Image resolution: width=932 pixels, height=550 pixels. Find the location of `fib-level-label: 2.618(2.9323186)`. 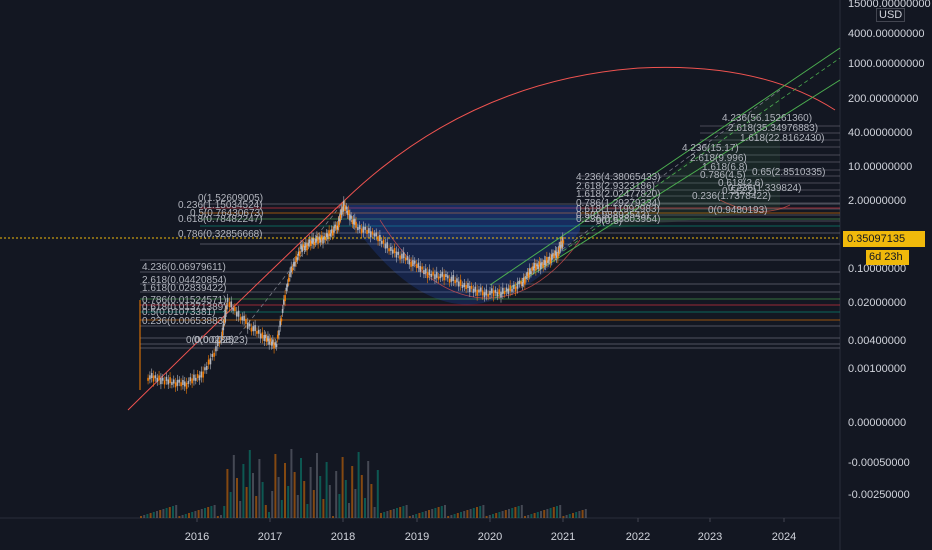

fib-level-label: 2.618(2.9323186) is located at coordinates (615, 186).